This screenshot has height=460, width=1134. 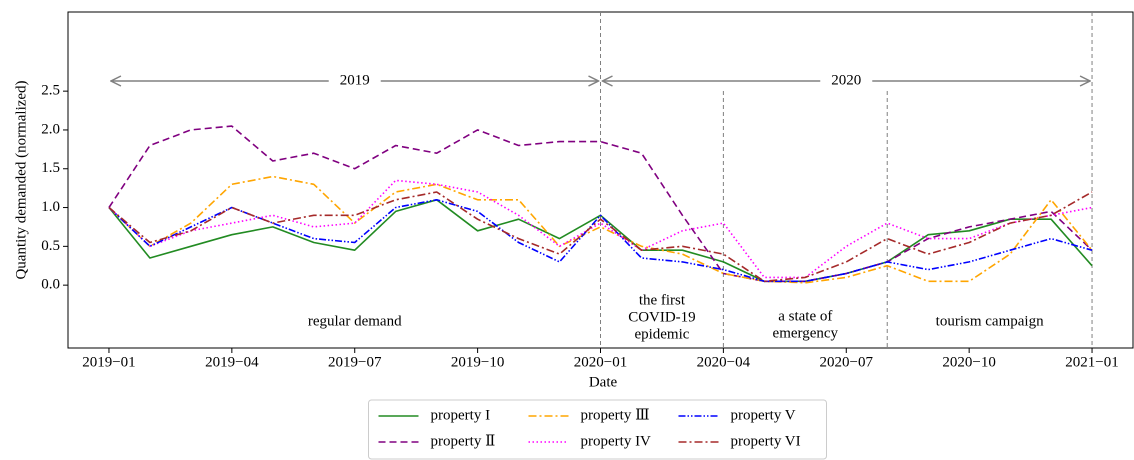 I want to click on region-label: COVID-19, so click(x=662, y=317).